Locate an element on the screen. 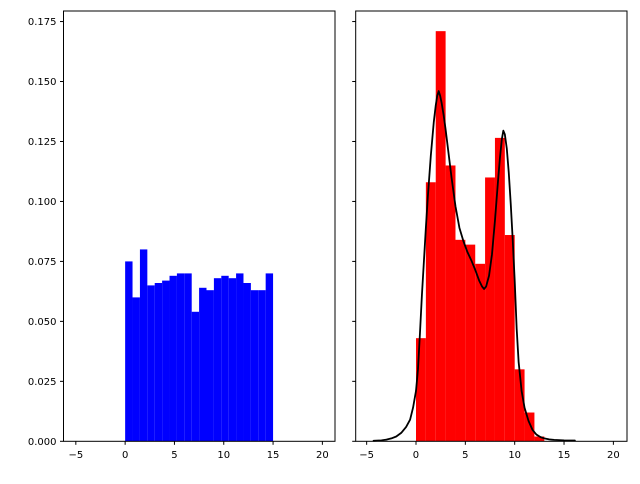 This screenshot has width=640, height=484. y-tick-label: 0.050 is located at coordinates (42, 322).